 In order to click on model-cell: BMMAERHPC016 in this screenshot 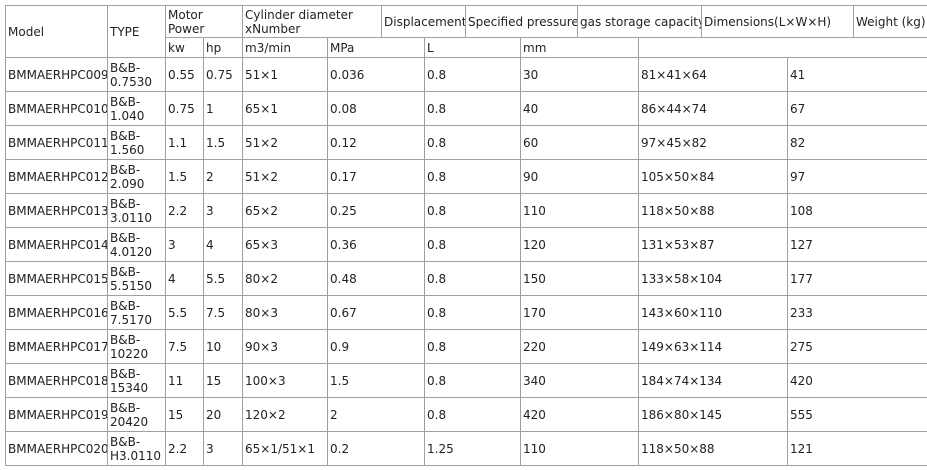, I will do `click(56, 312)`.